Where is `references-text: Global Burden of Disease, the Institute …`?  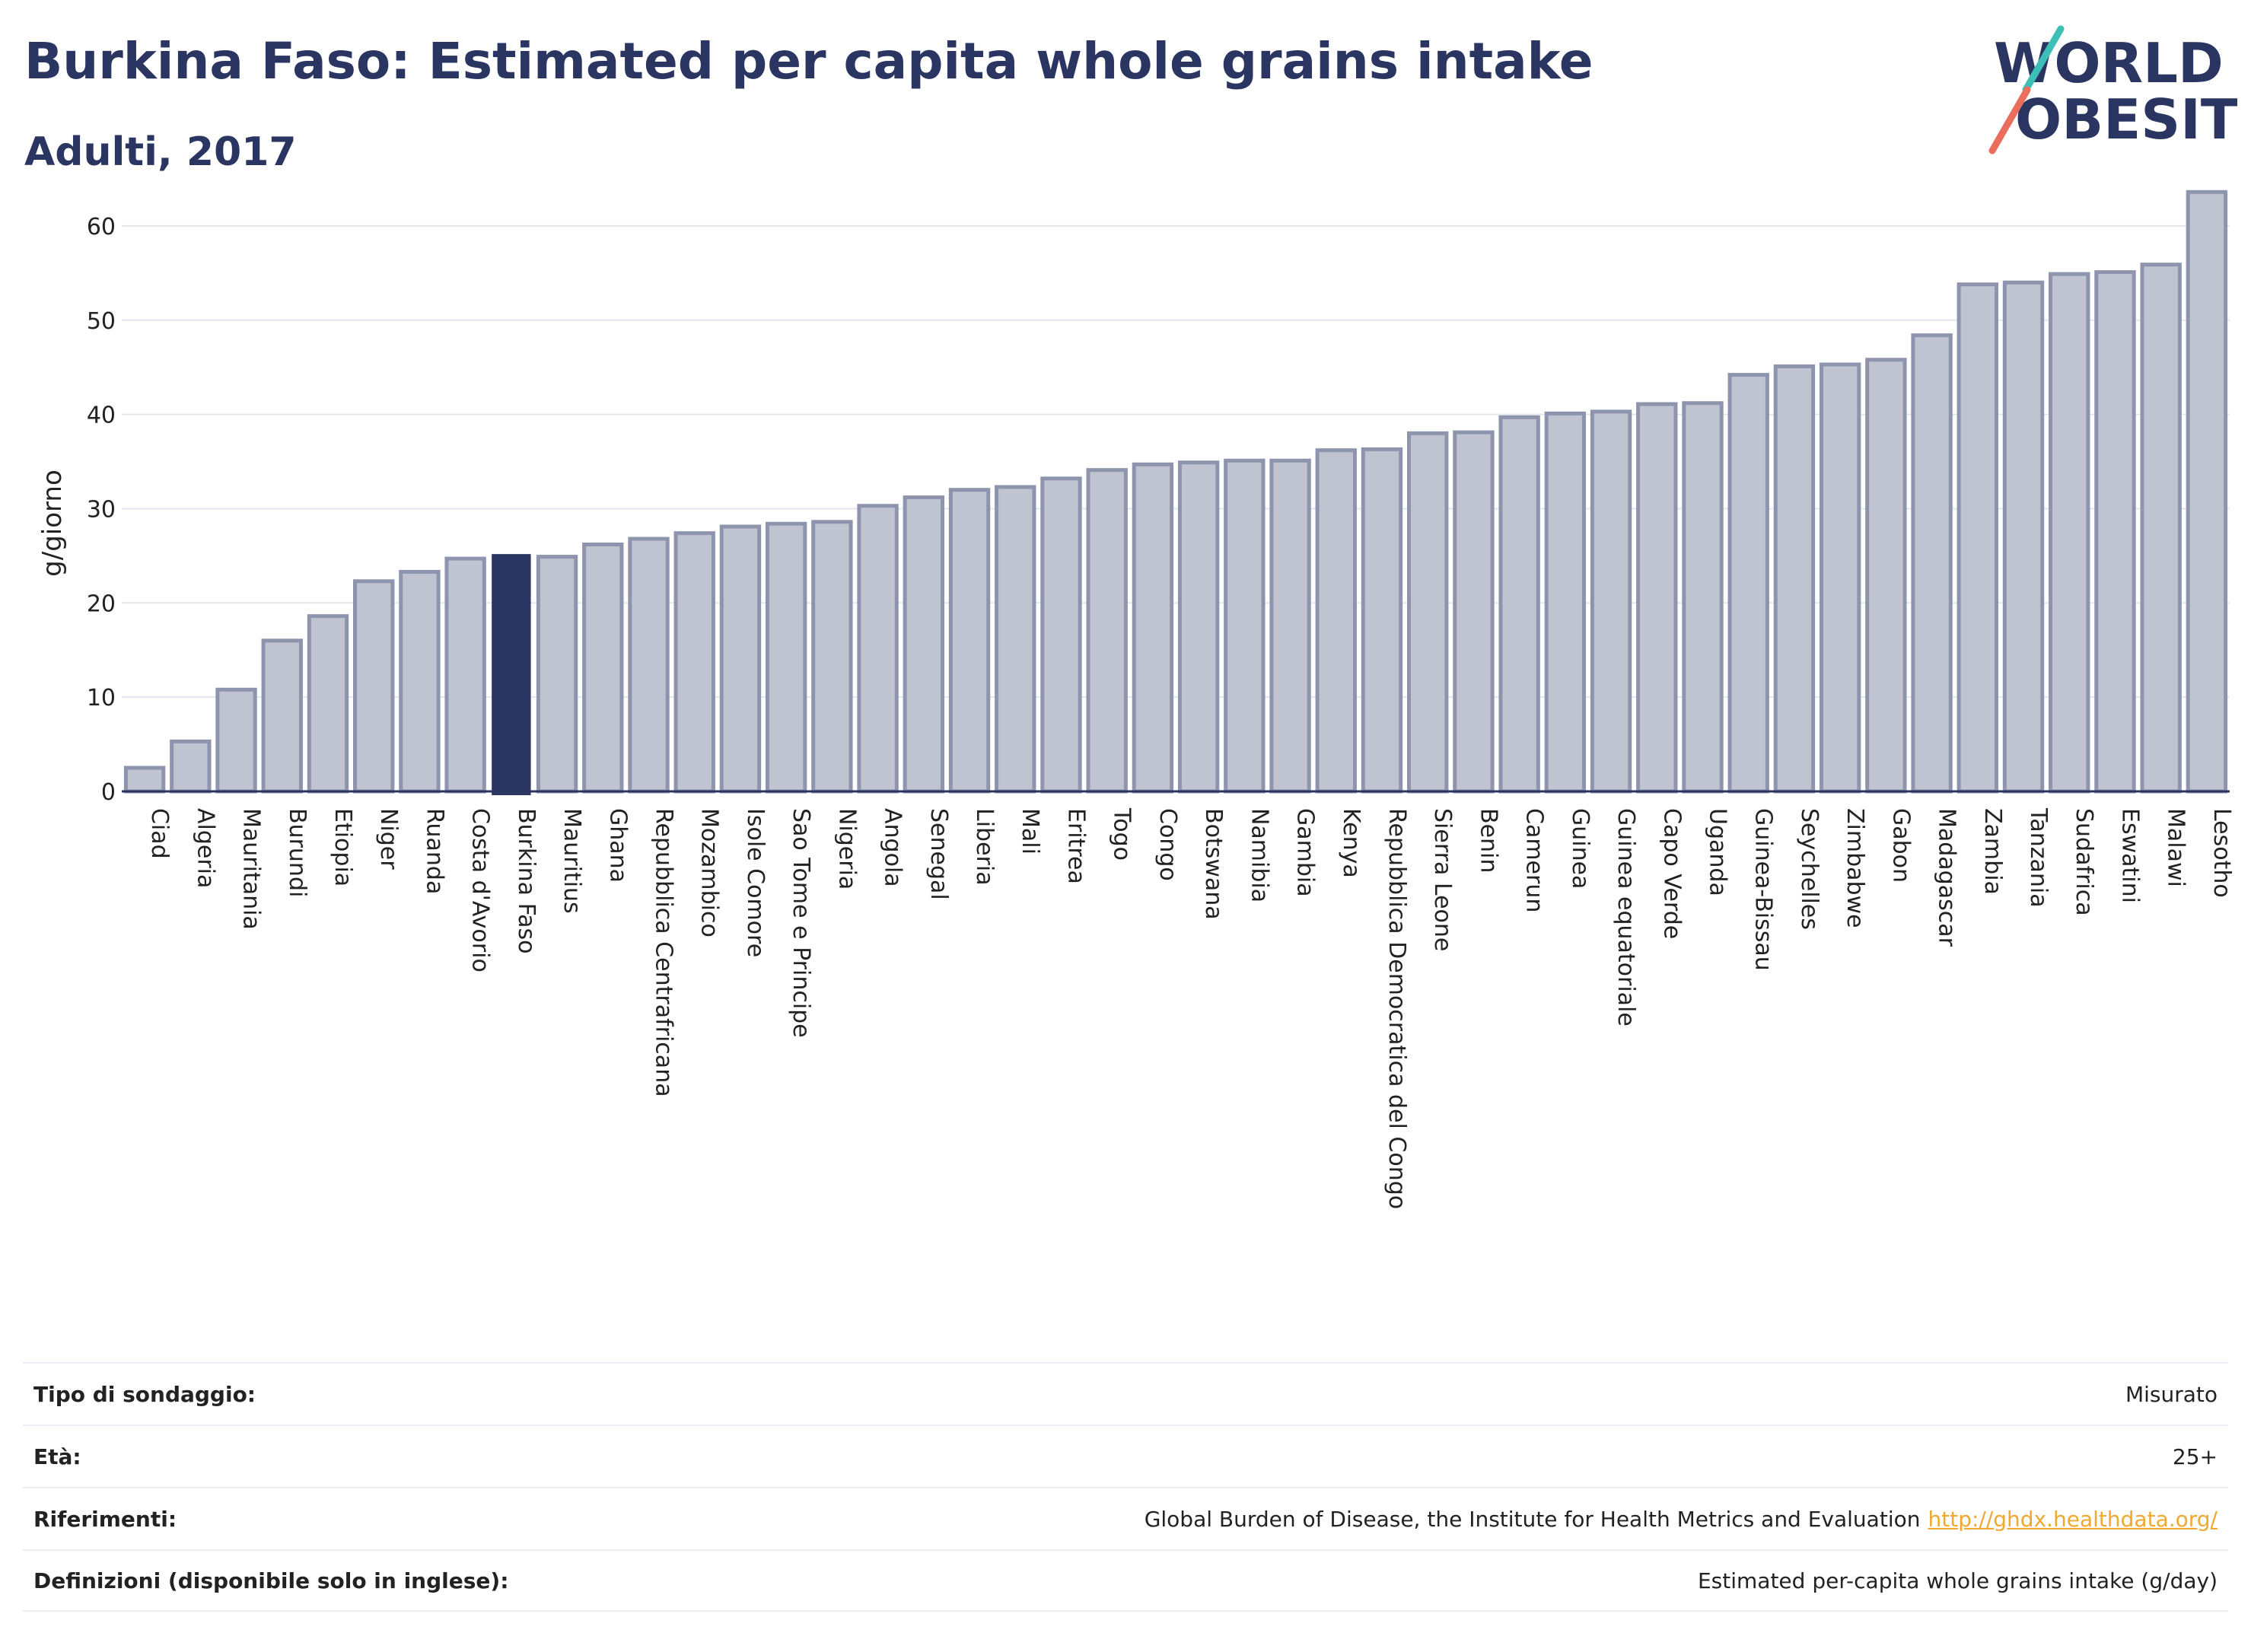
references-text: Global Burden of Disease, the Institute … is located at coordinates (1532, 1519).